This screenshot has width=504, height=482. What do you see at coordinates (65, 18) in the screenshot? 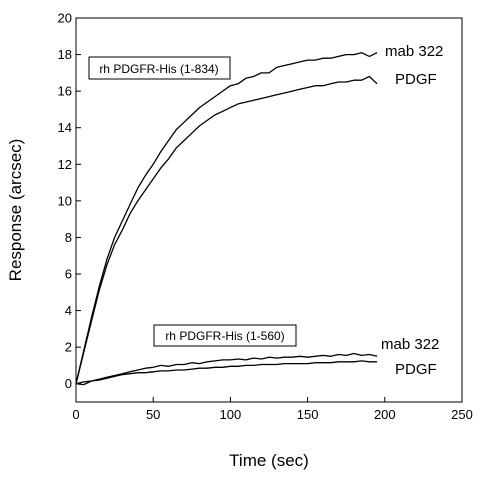
I see `y-tick-label: 20` at bounding box center [65, 18].